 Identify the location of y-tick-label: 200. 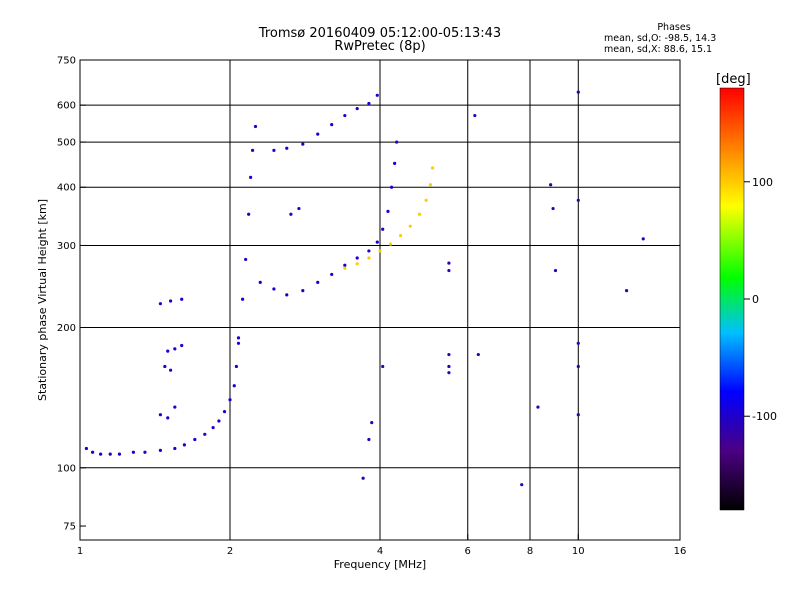
(66, 328).